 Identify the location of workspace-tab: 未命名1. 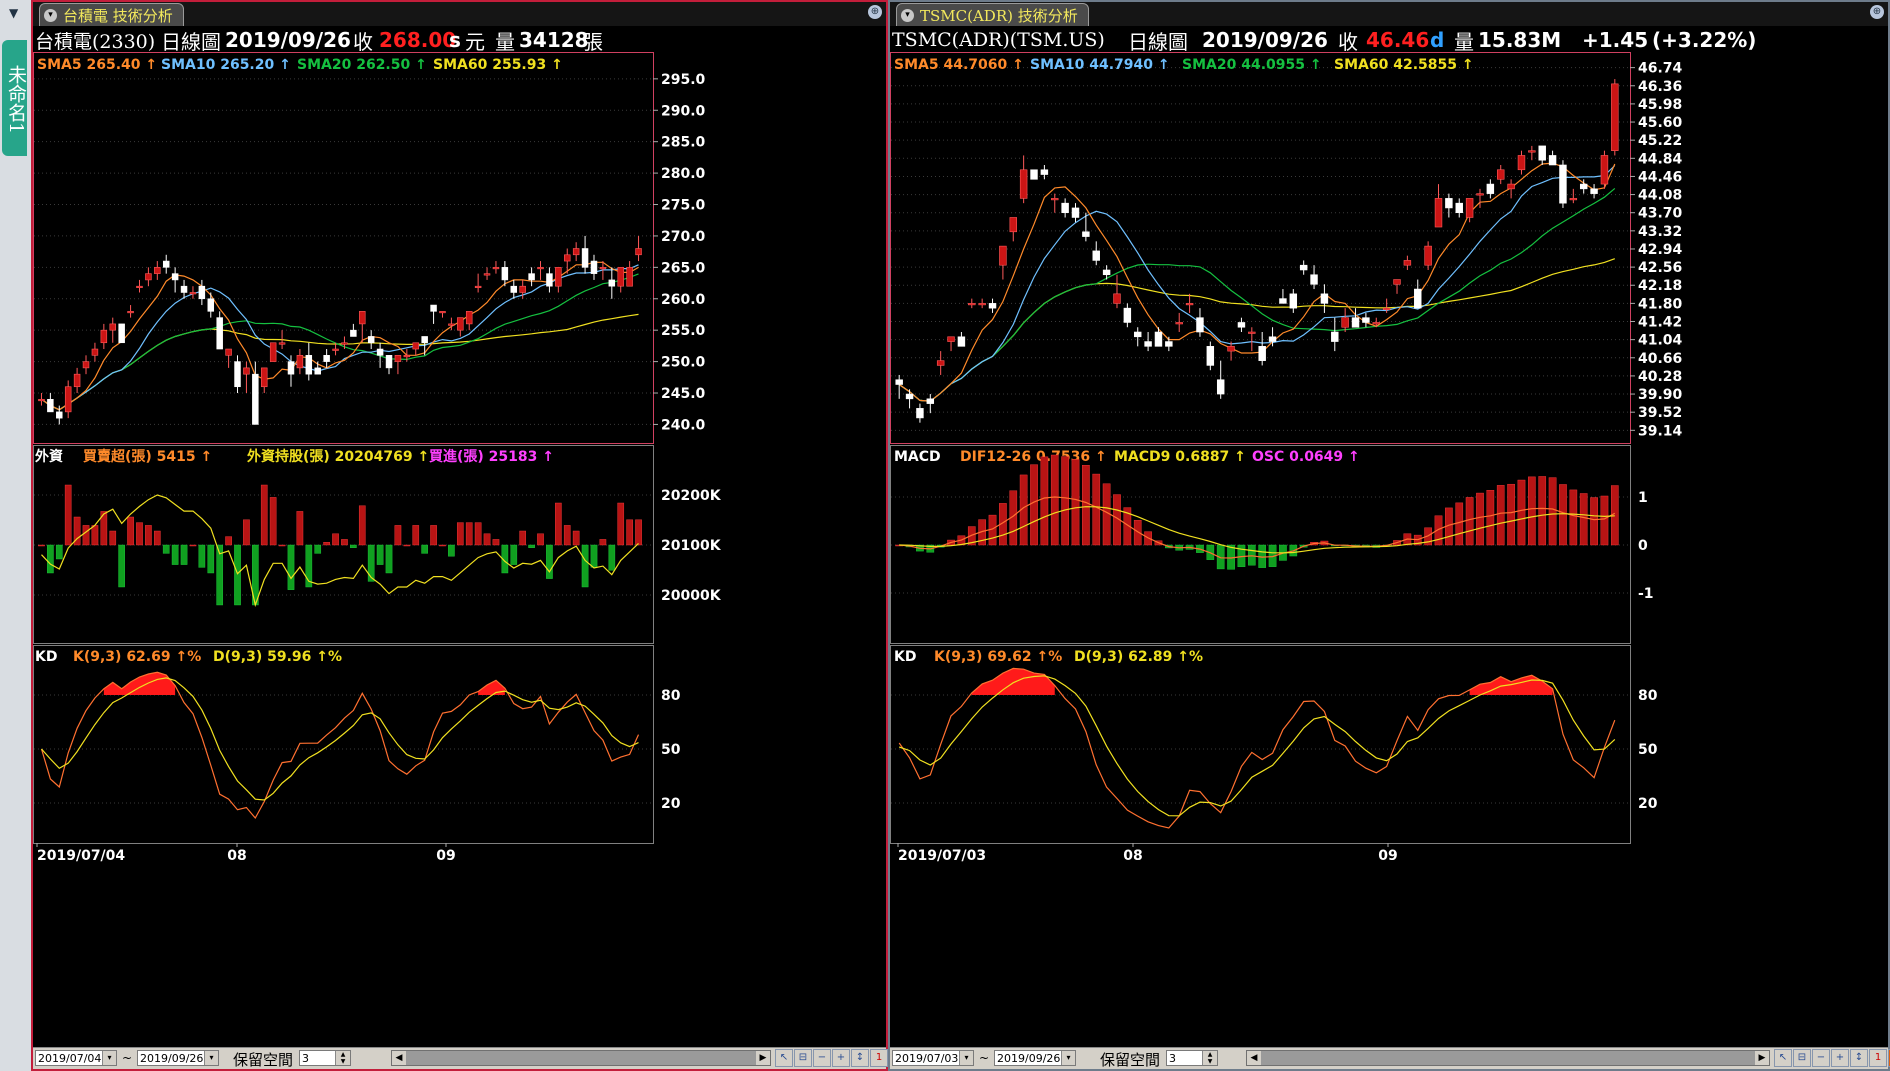
(14, 98).